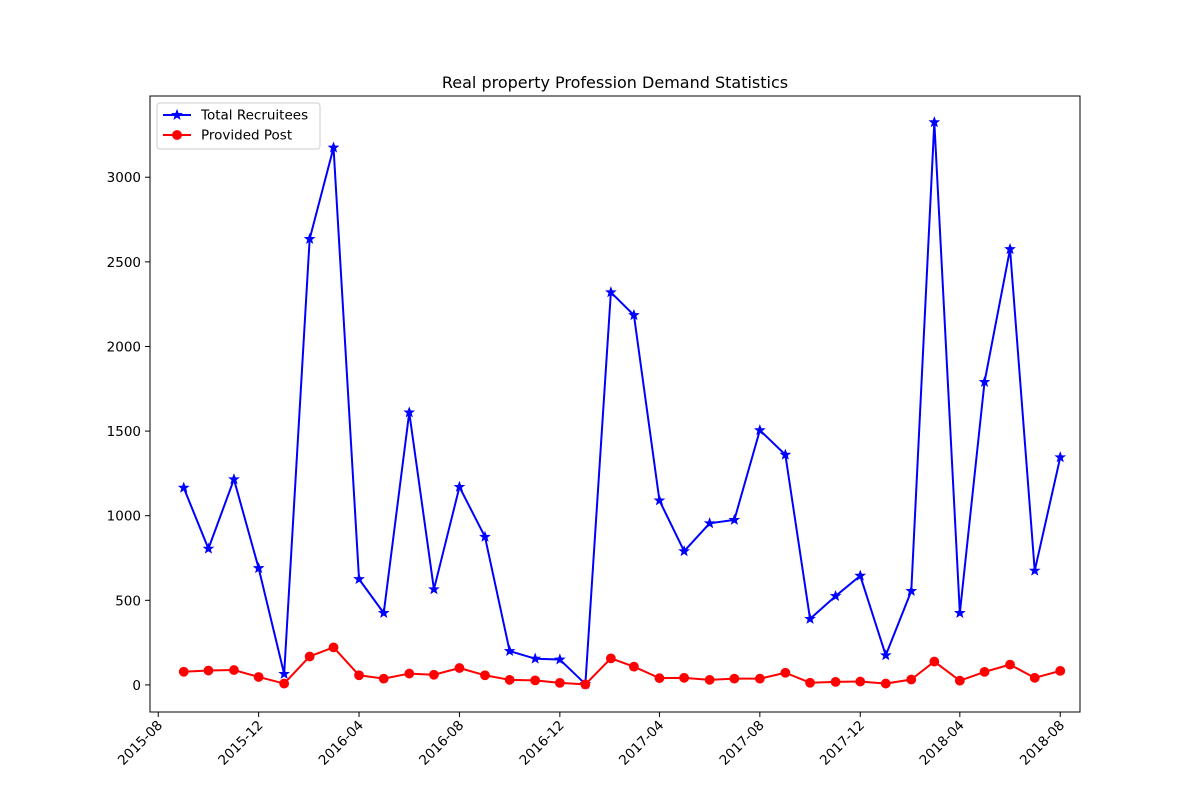 The image size is (1200, 805). I want to click on legend-label: Total Recruitees, so click(254, 116).